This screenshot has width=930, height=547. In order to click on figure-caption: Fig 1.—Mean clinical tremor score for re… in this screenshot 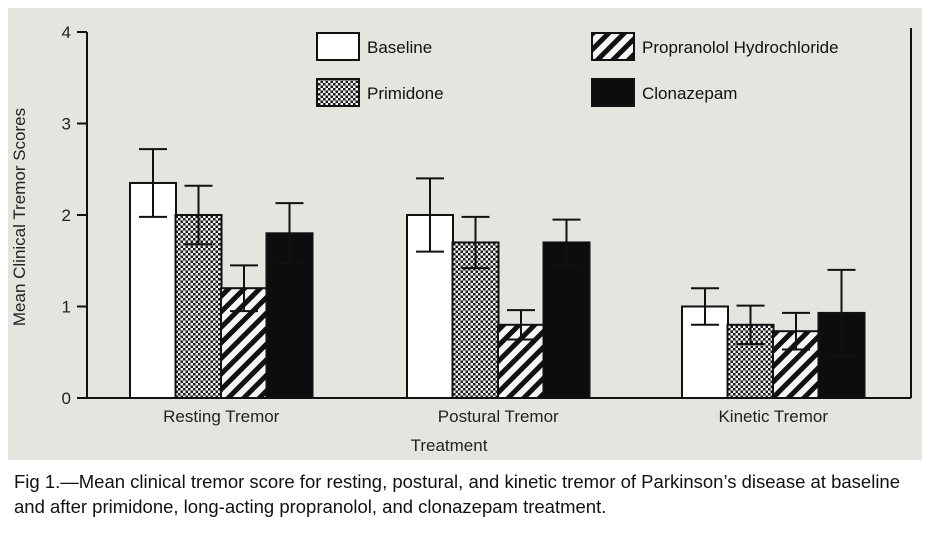, I will do `click(457, 494)`.